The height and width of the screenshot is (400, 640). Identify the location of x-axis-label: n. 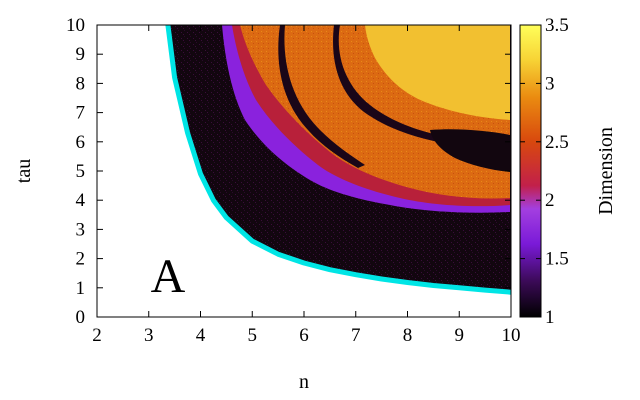
(304, 382).